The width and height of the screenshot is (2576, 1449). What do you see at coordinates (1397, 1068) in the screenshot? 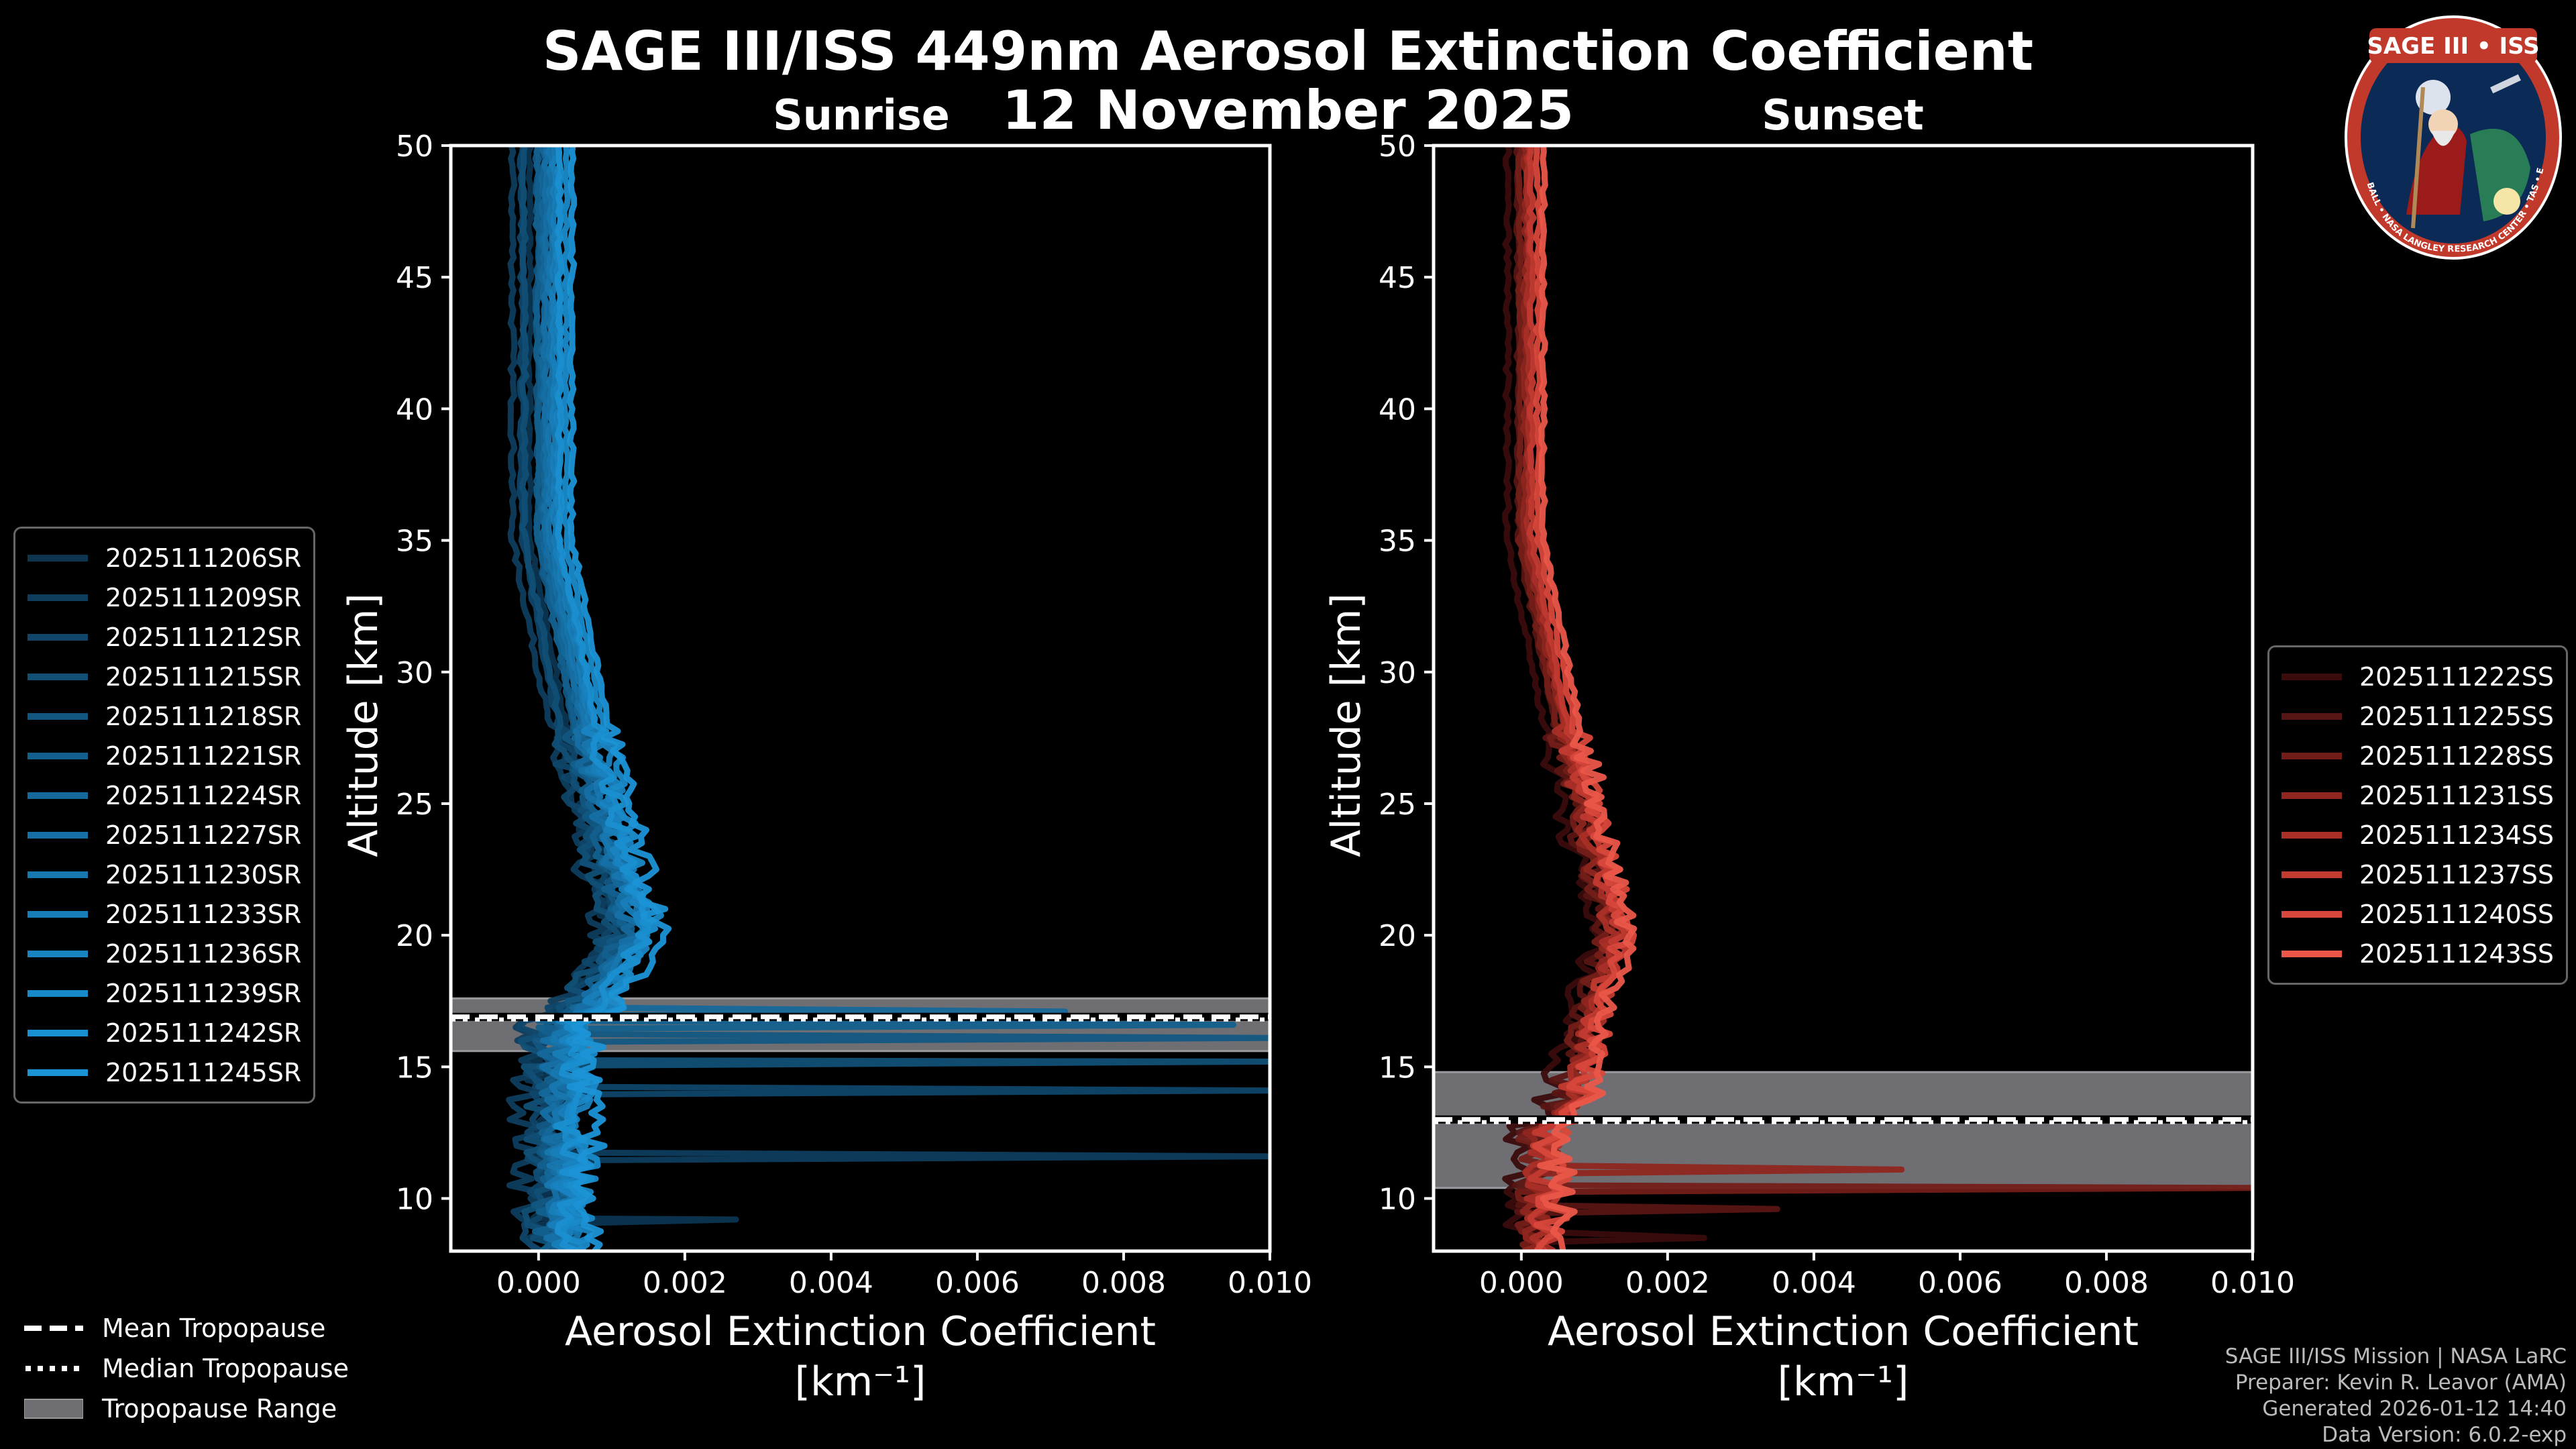
I see `y-tick-label: 15` at bounding box center [1397, 1068].